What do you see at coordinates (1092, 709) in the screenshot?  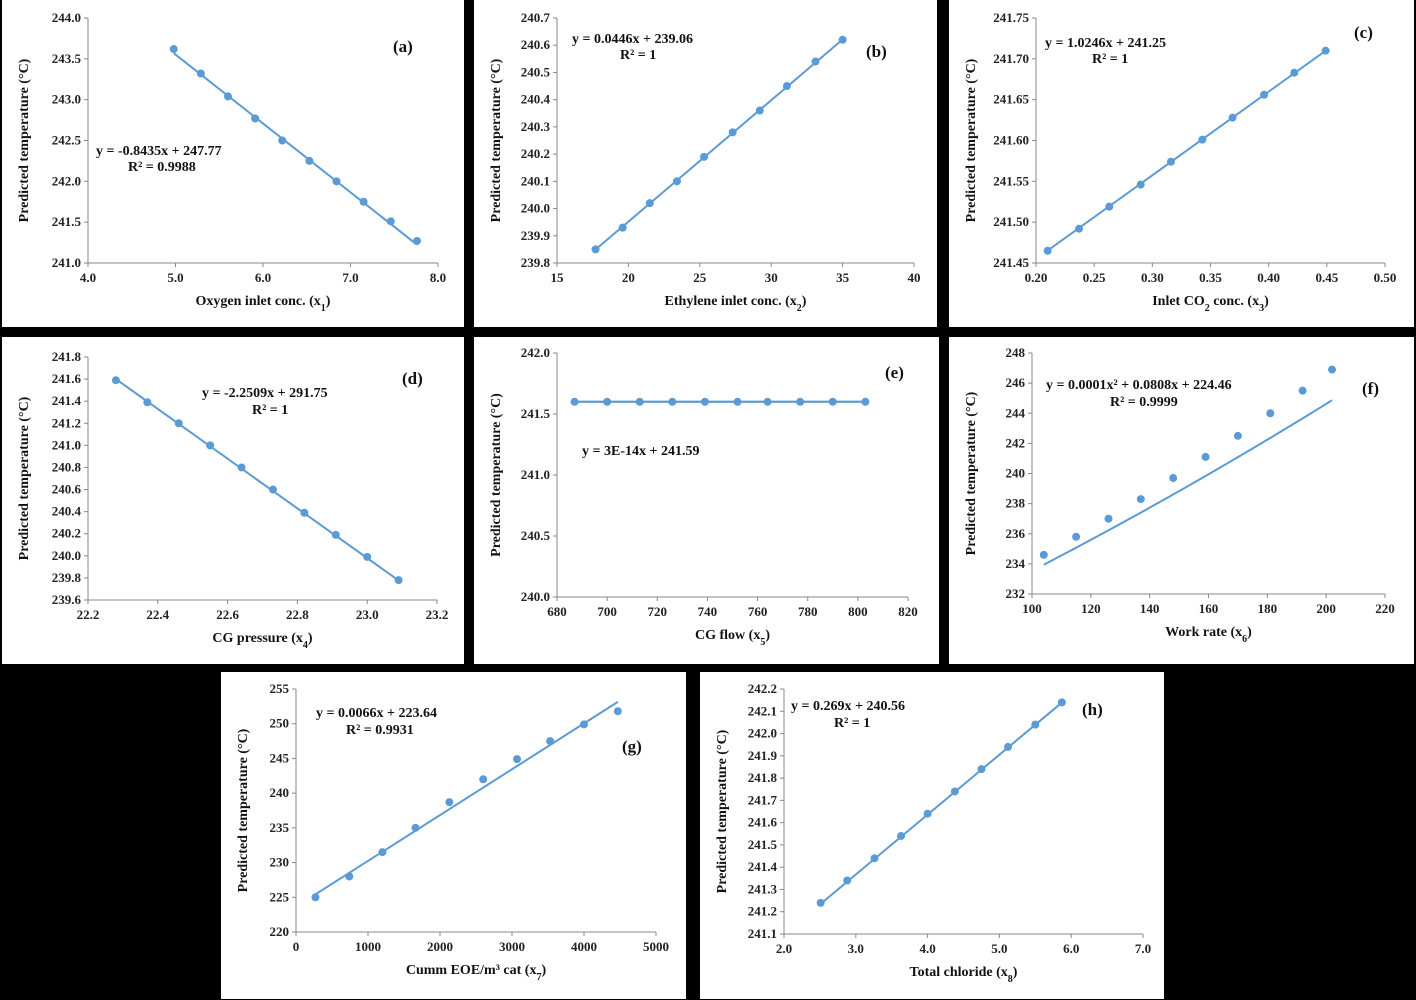 I see `panel-label: (h)` at bounding box center [1092, 709].